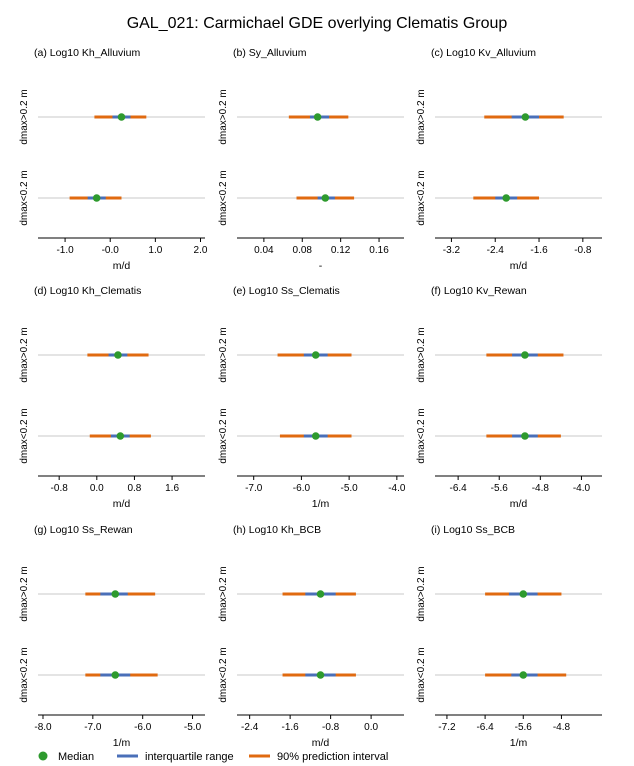 The width and height of the screenshot is (634, 766). Describe the element at coordinates (134, 488) in the screenshot. I see `x-tick-label: 0.8` at that location.